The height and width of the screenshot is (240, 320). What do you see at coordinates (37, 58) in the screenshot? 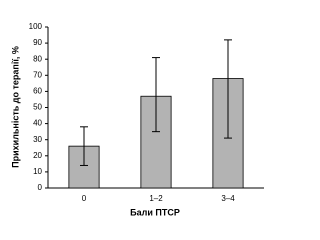
I see `y-tick-label: 80` at bounding box center [37, 58].